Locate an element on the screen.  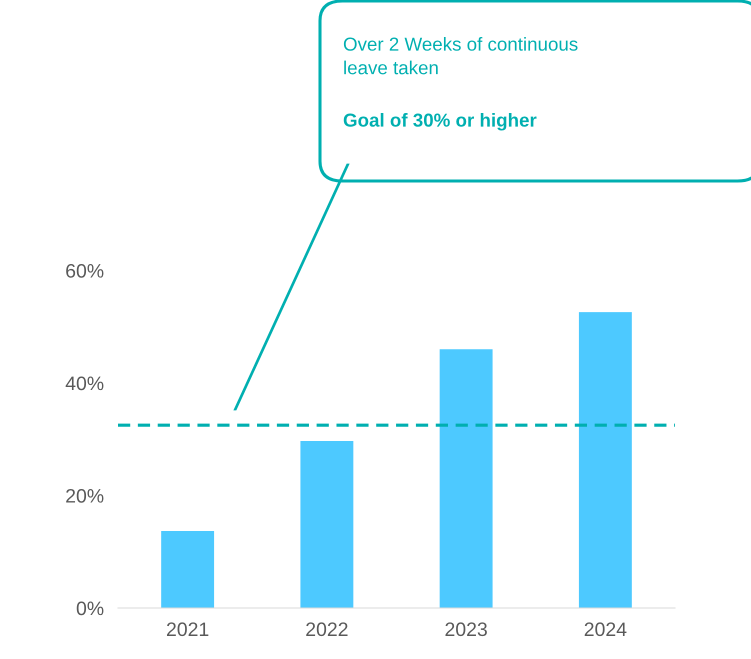
y-tick-label: 20% is located at coordinates (85, 495).